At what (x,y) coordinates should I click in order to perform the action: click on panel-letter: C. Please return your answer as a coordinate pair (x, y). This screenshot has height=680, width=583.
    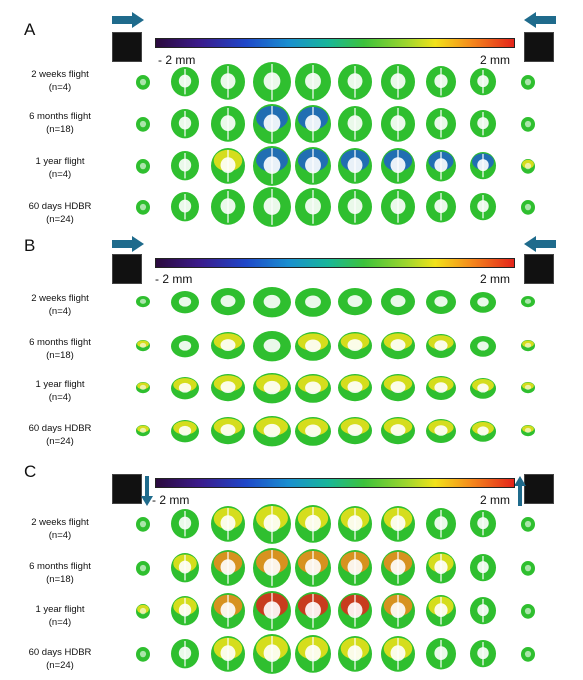
    Looking at the image, I should click on (30, 471).